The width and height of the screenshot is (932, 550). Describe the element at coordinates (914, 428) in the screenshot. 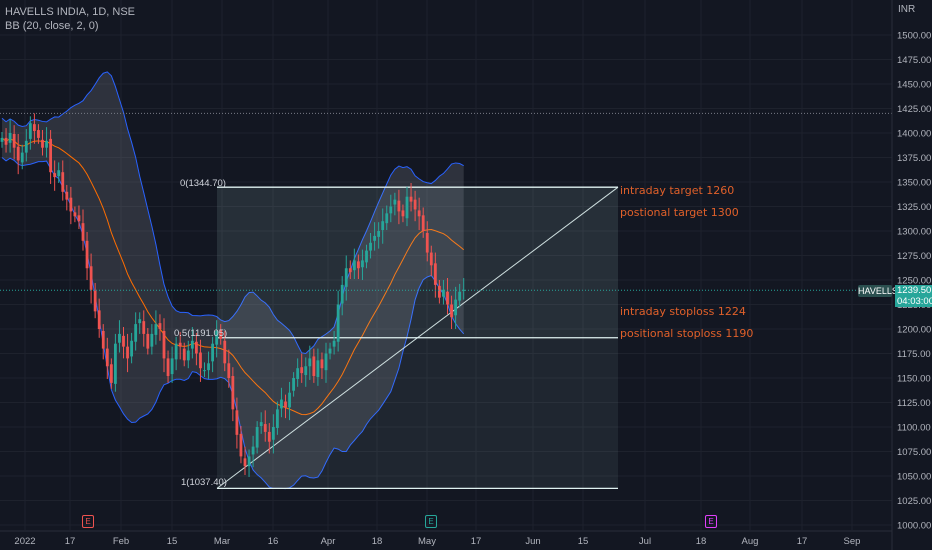

I see `price-axis-tick: 1100.00` at that location.